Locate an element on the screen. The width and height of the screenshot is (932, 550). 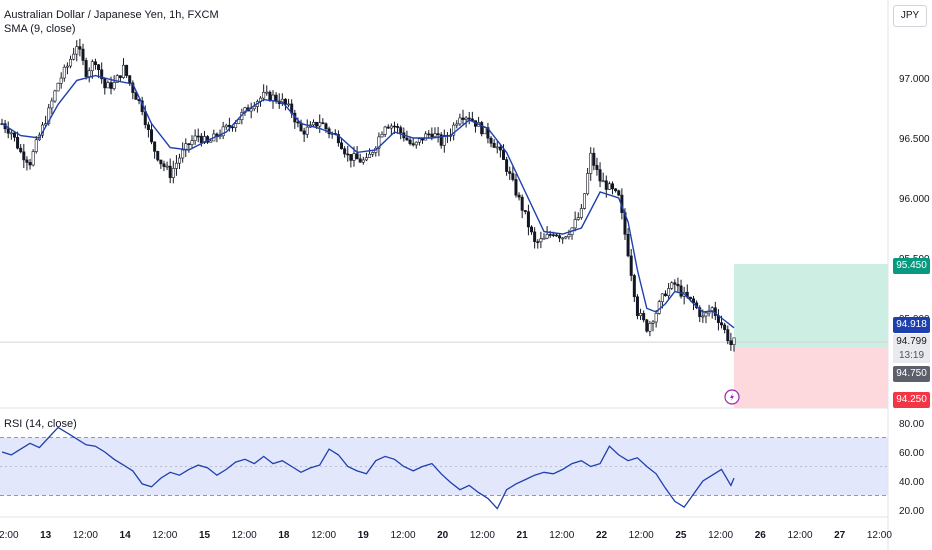
sma-legend: SMA (9, close) is located at coordinates (40, 29).